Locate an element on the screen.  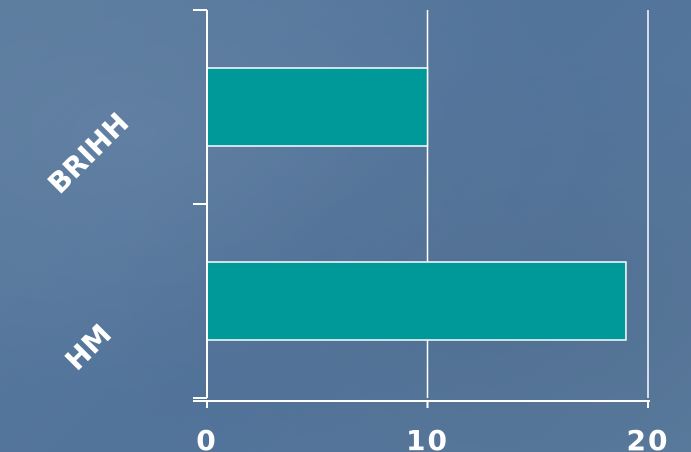
x-tick-label-20: 20 is located at coordinates (648, 438).